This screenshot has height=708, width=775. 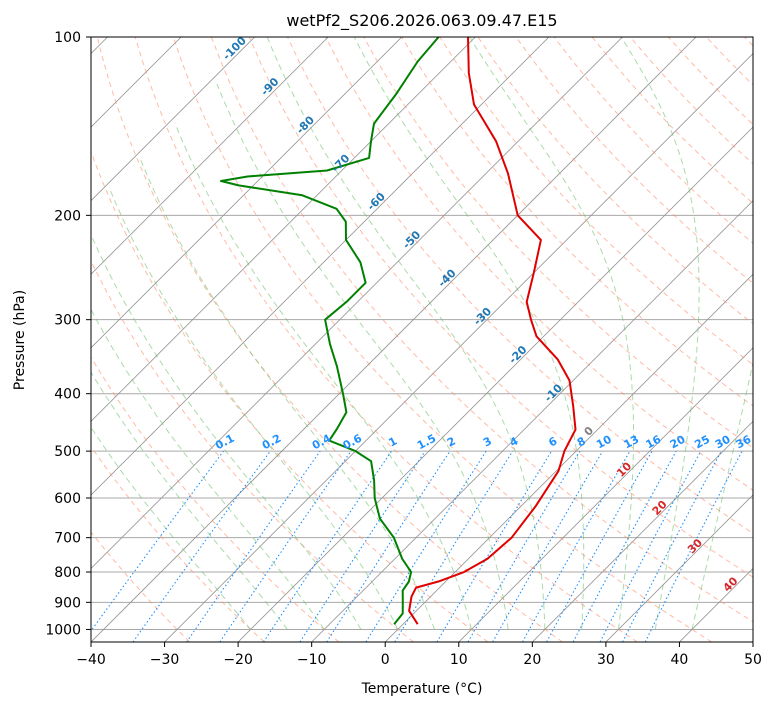 I want to click on x-tick-label: 30, so click(x=606, y=660).